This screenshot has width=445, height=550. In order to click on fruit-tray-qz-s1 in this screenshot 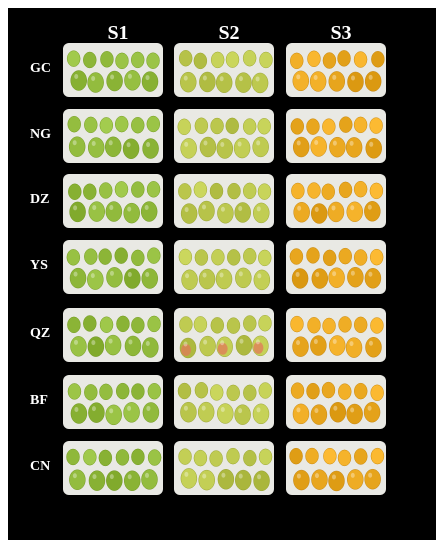, I will do `click(113, 335)`.